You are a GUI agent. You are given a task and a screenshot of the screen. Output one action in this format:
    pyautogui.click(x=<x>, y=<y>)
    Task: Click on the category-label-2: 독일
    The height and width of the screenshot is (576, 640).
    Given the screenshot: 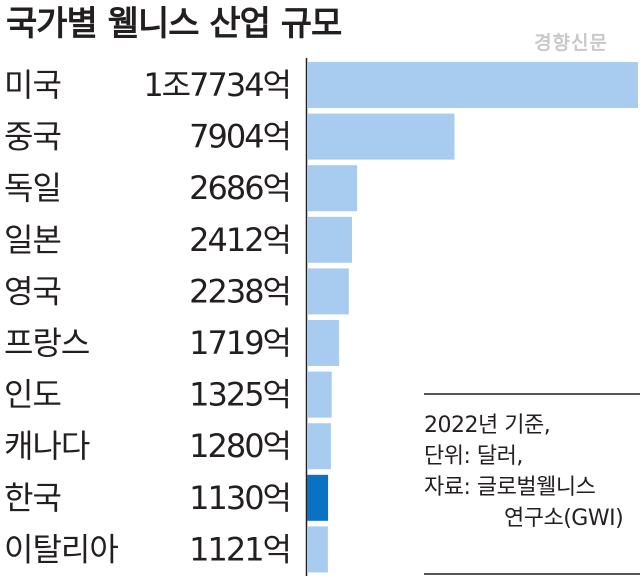 What is the action you would take?
    pyautogui.click(x=32, y=188)
    